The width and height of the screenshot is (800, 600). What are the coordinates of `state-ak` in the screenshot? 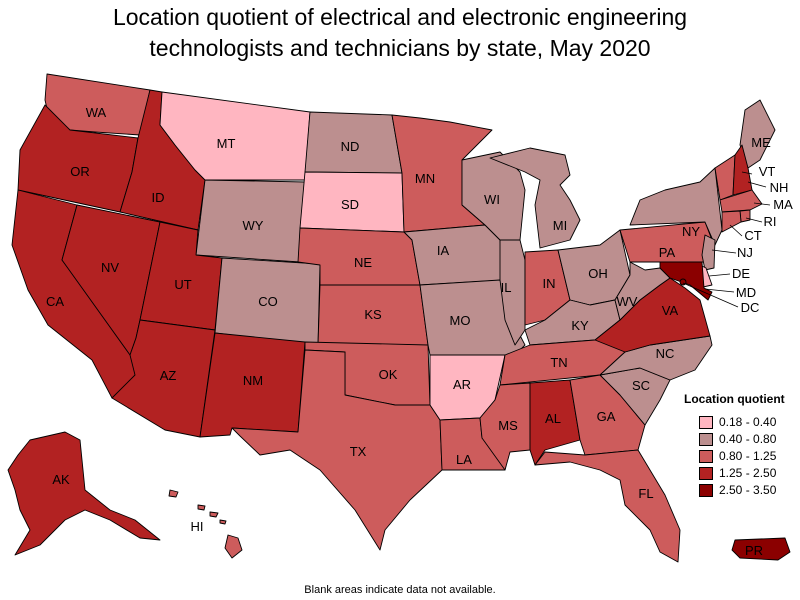 It's located at (84, 493).